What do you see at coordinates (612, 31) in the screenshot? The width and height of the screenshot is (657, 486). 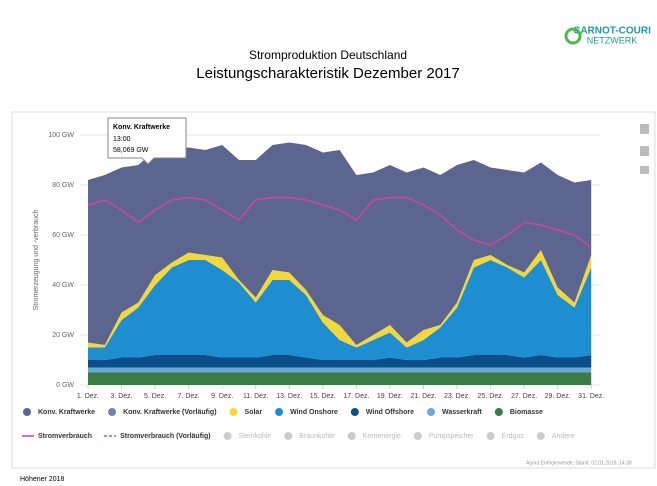 I see `logo-text: CARNOT-COURI` at bounding box center [612, 31].